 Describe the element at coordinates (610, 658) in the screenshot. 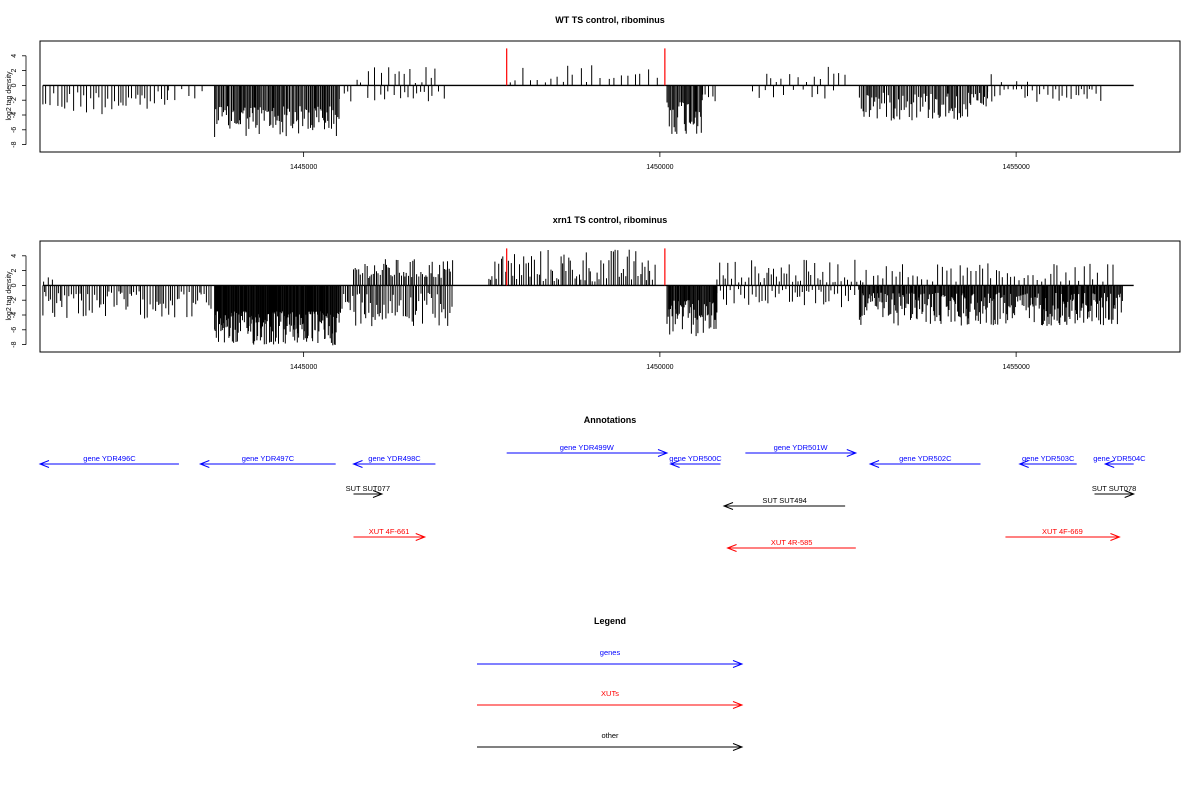

I see `legend-item: genes` at that location.